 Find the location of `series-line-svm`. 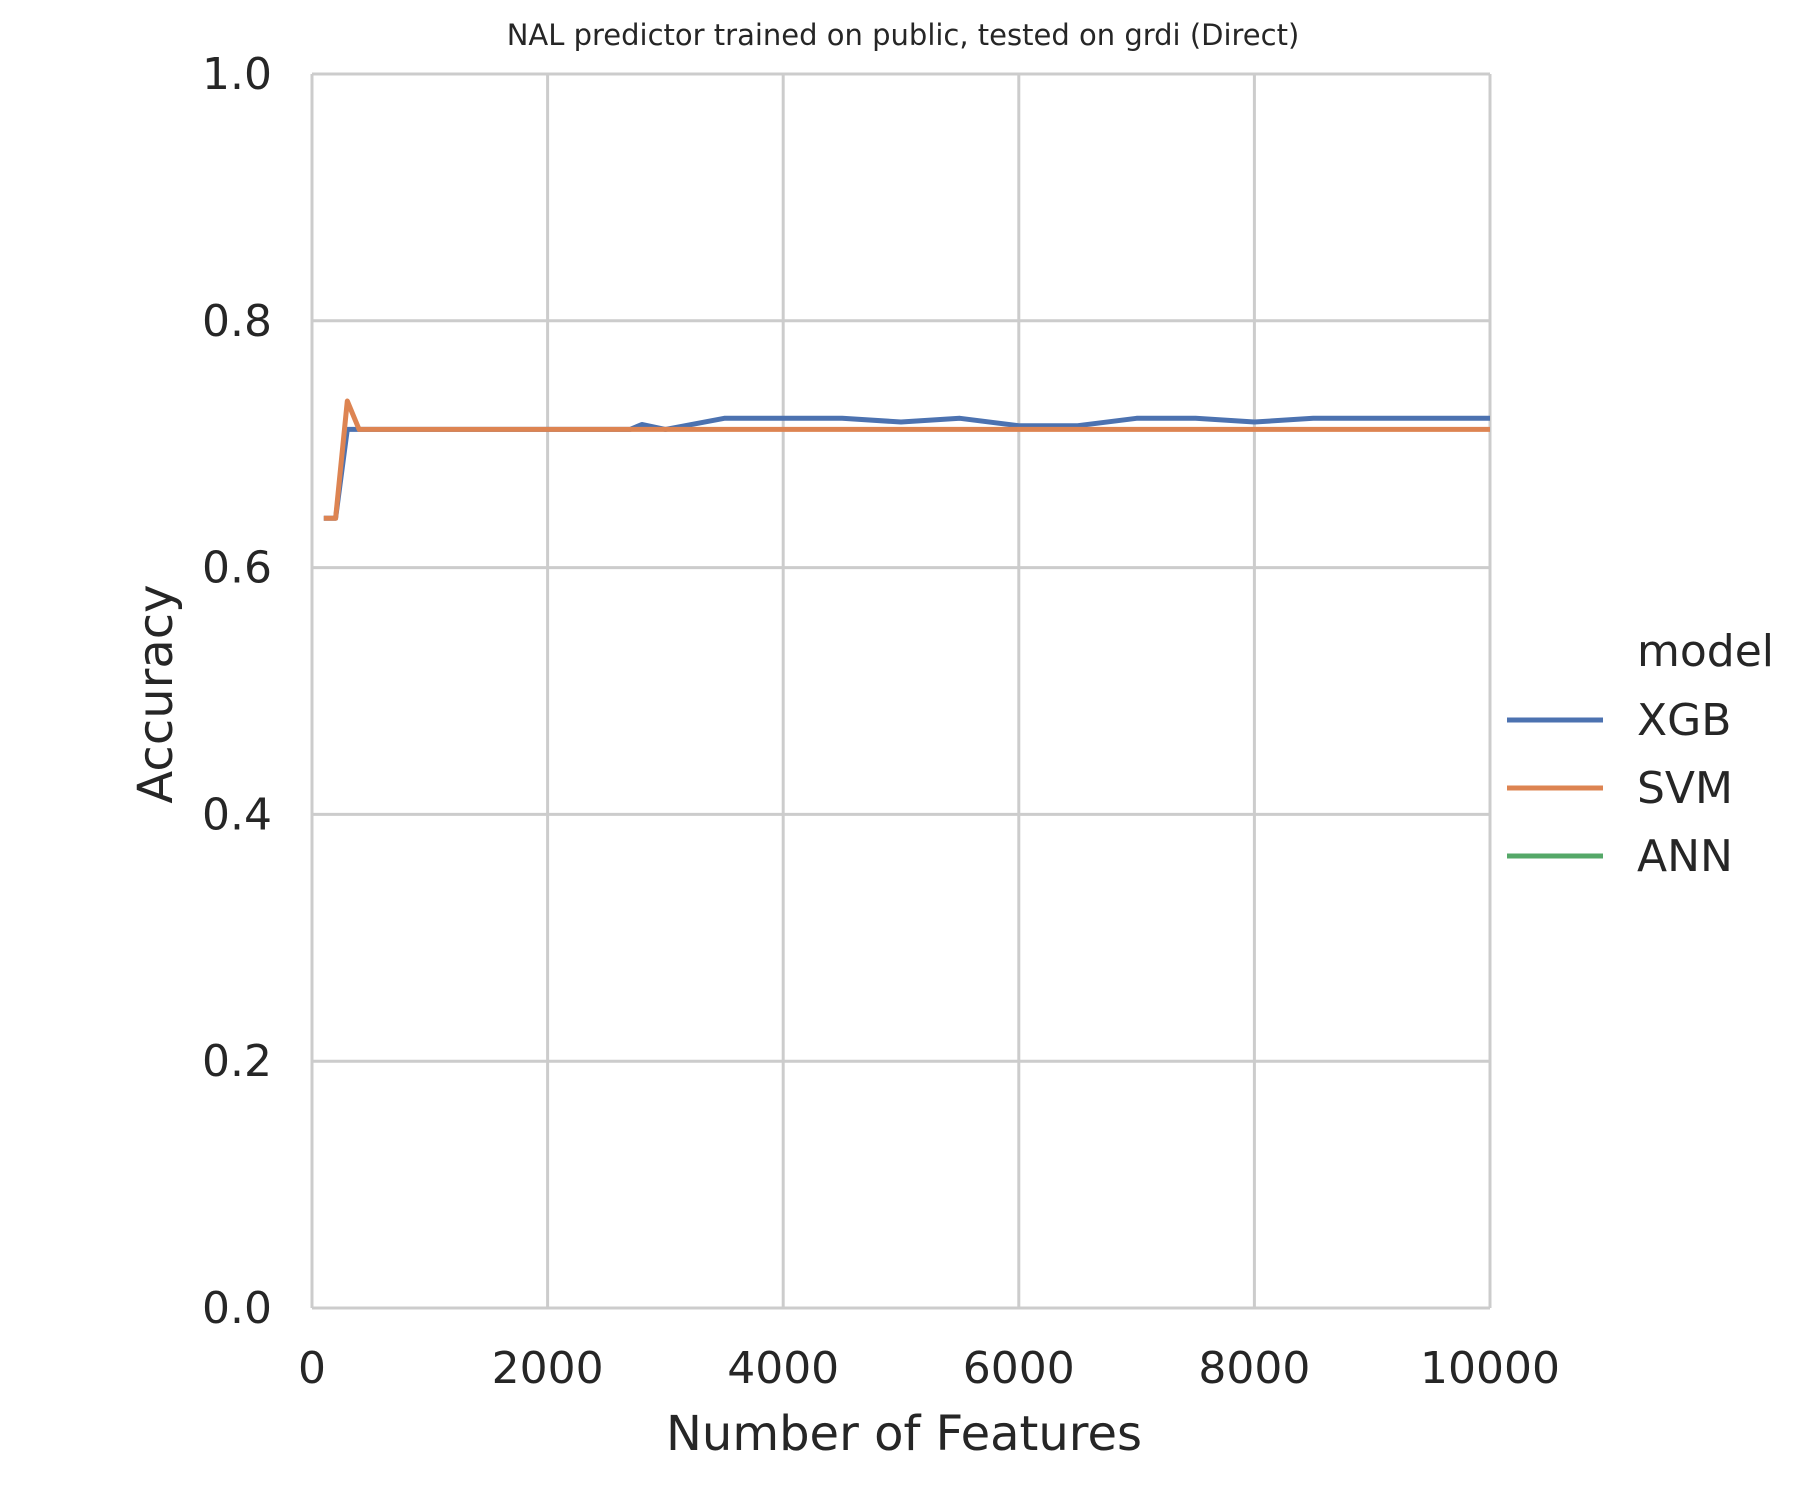

series-line-svm is located at coordinates (906, 459).